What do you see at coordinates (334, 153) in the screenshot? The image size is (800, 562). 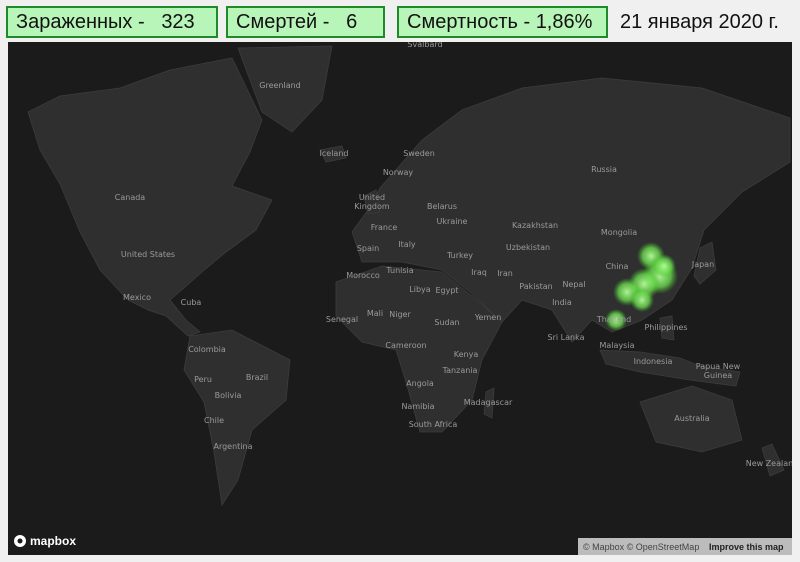 I see `country-label: Iceland` at bounding box center [334, 153].